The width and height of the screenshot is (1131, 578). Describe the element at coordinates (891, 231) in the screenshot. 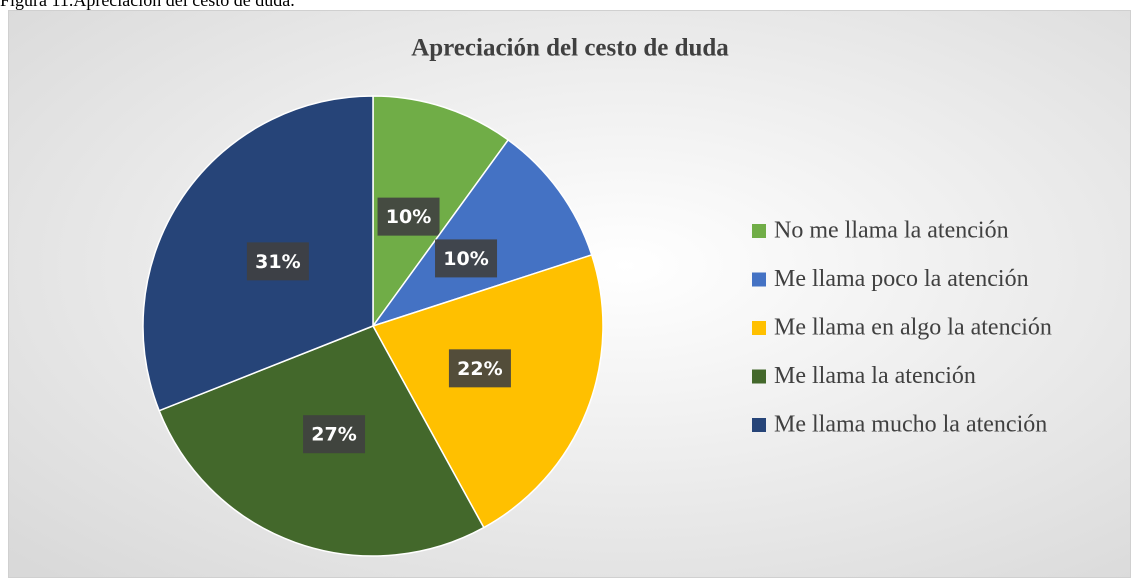

I see `legend-label: No me llama la atención` at that location.